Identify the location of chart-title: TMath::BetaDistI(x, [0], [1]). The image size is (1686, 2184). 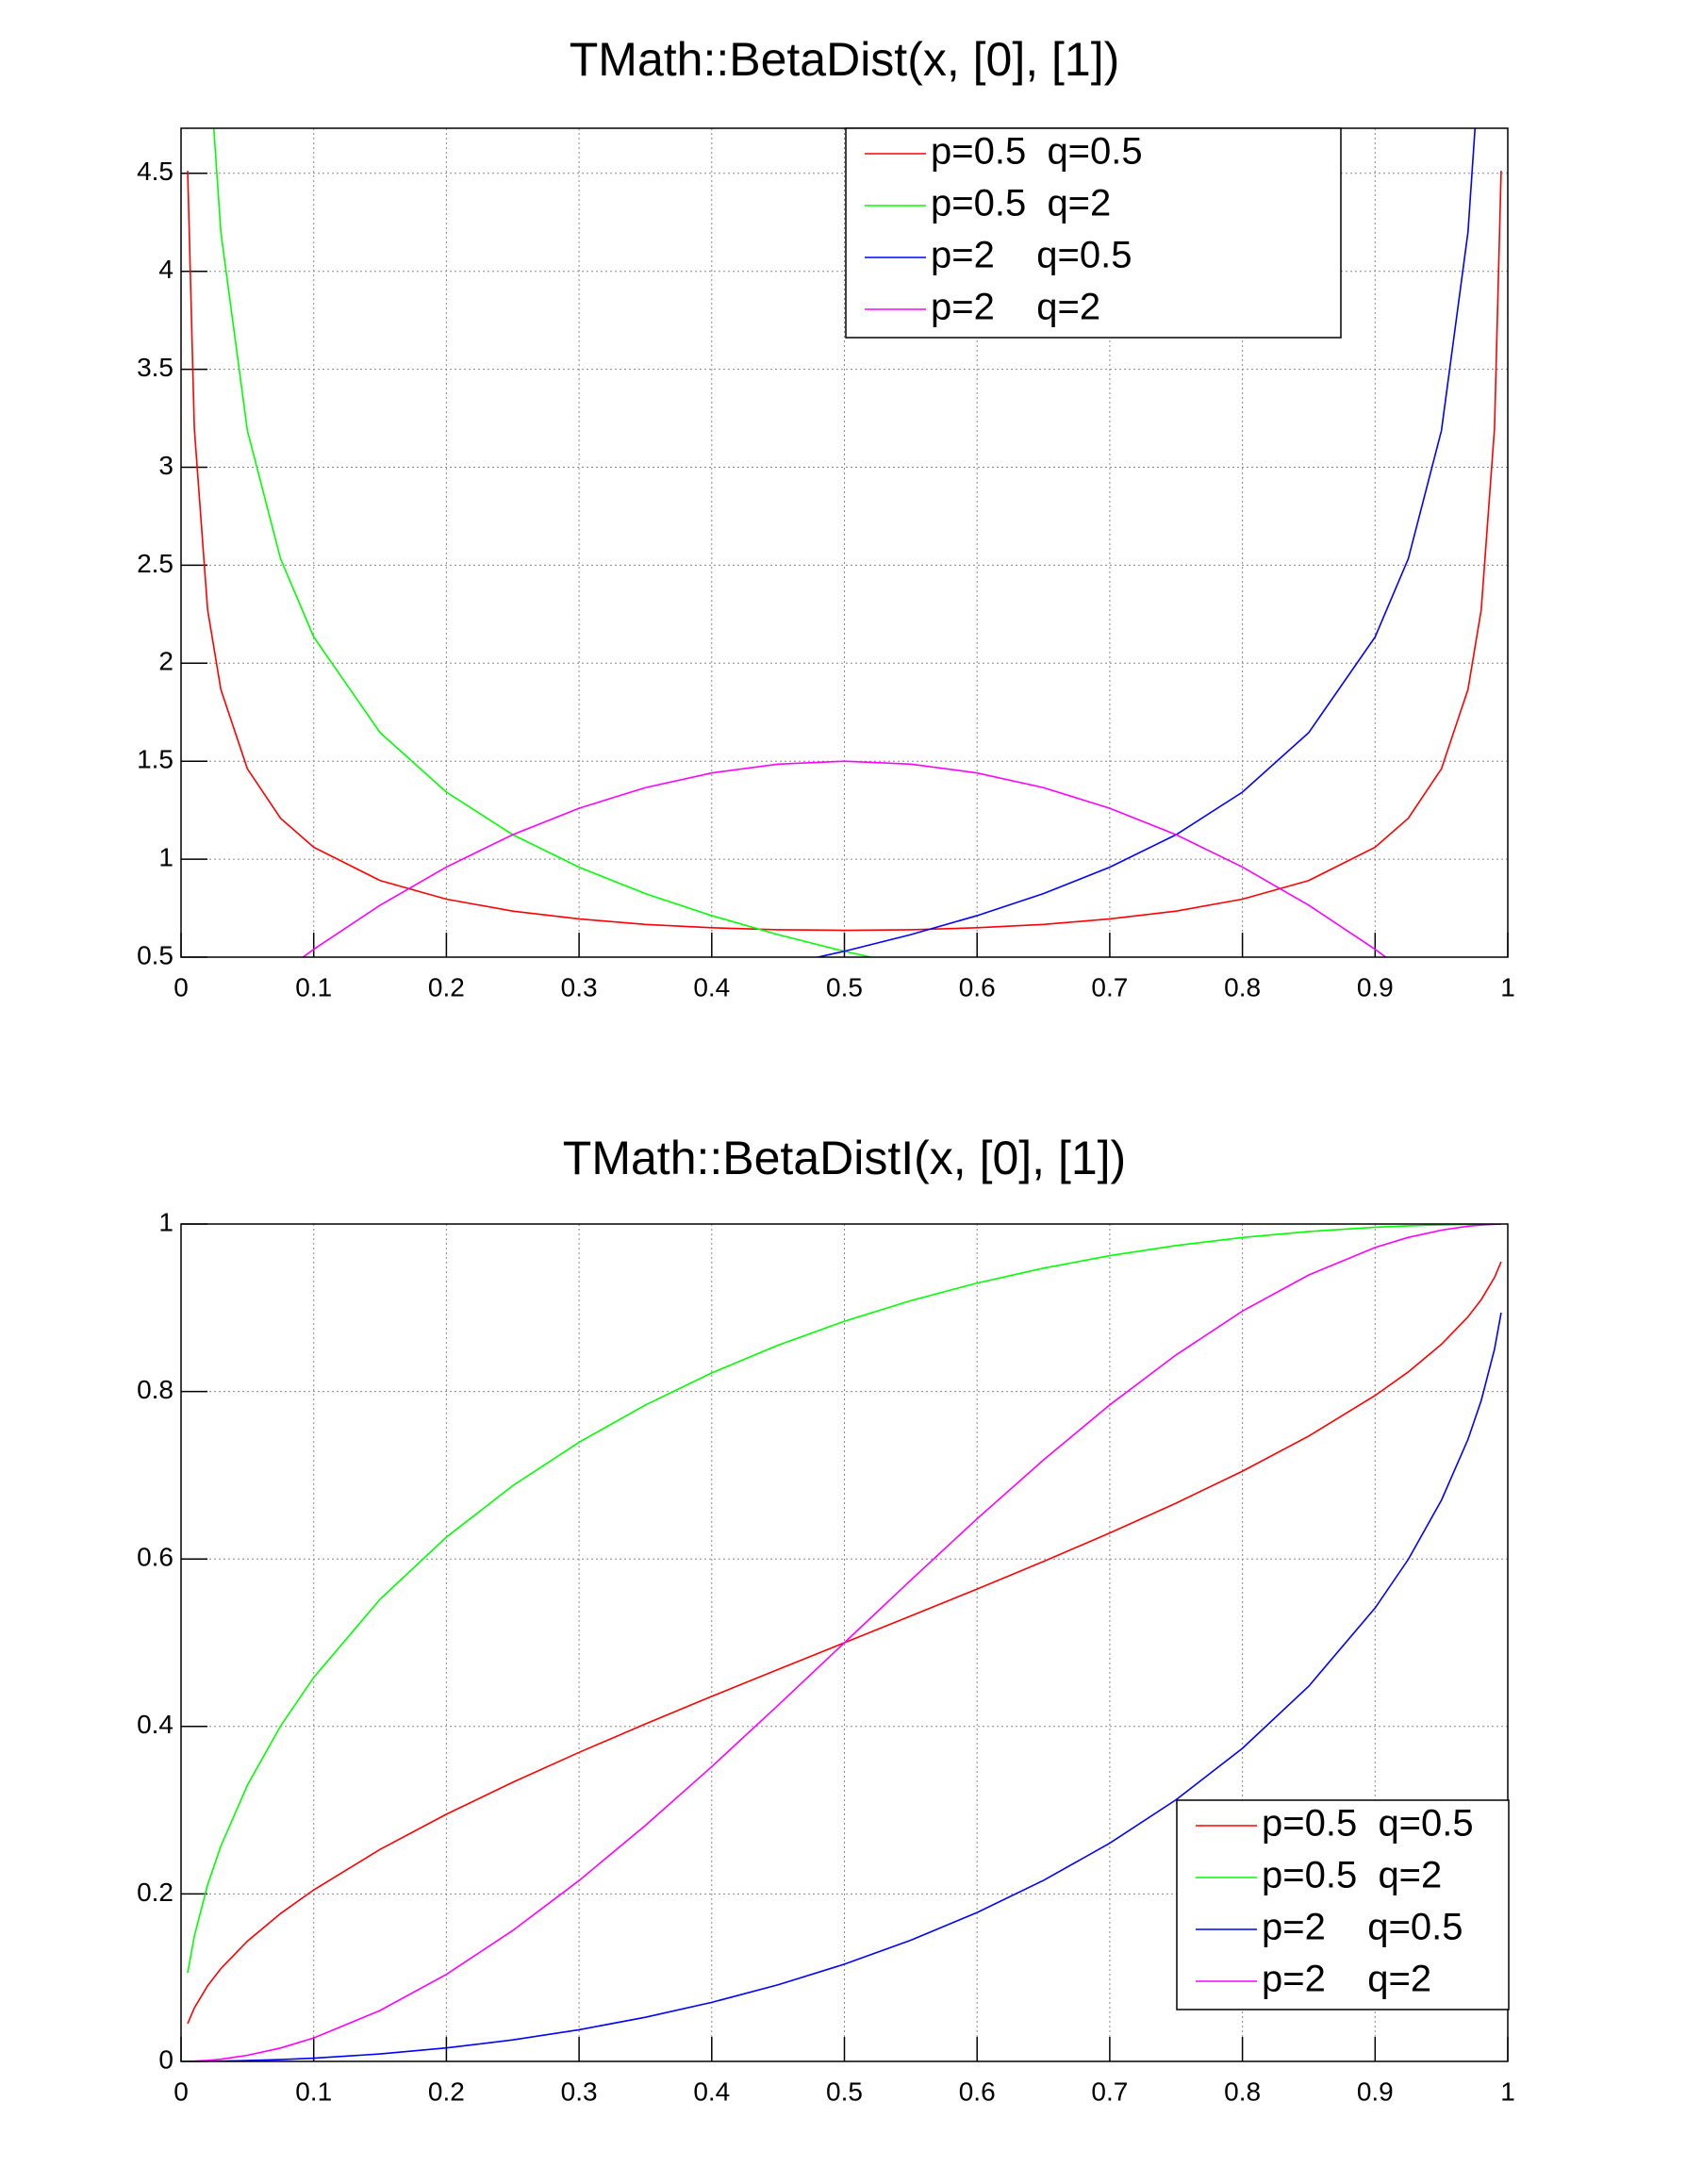
(844, 1158).